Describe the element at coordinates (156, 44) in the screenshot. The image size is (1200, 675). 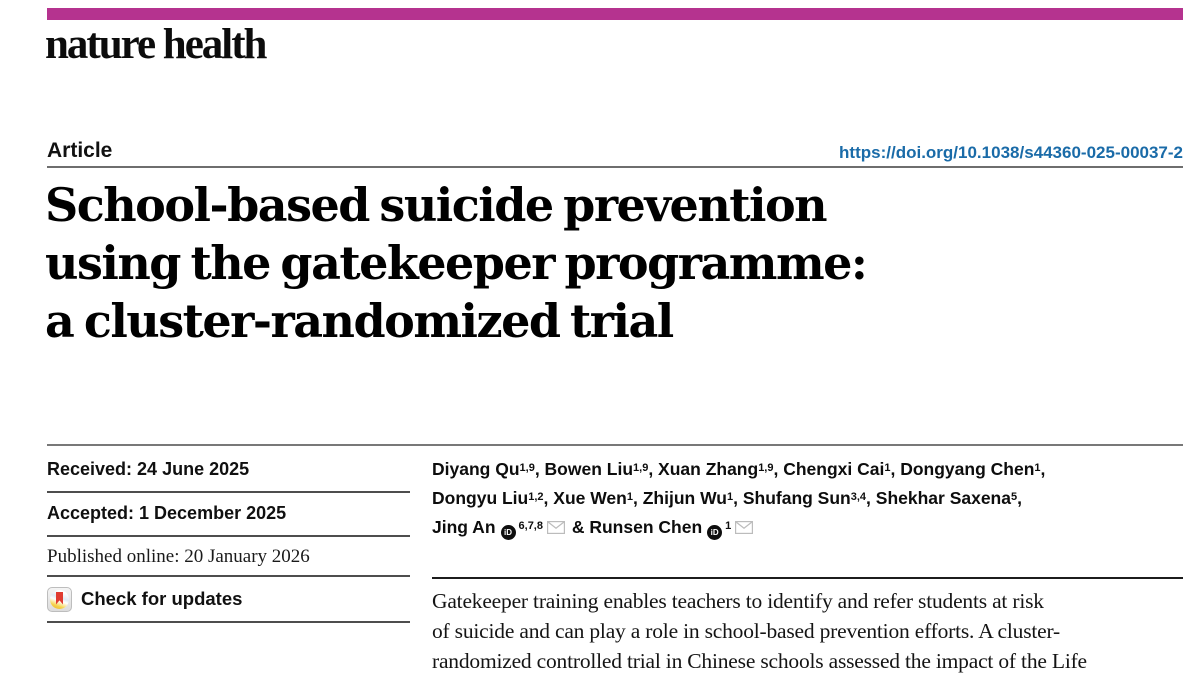
I see `journal-logo: nature health` at that location.